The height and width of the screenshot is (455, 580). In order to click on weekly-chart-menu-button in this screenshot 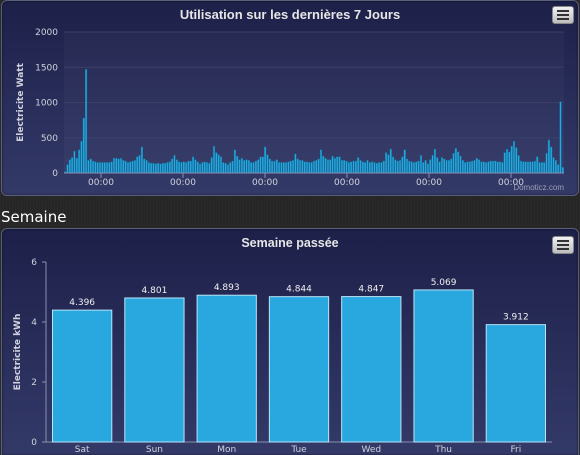, I will do `click(563, 245)`.